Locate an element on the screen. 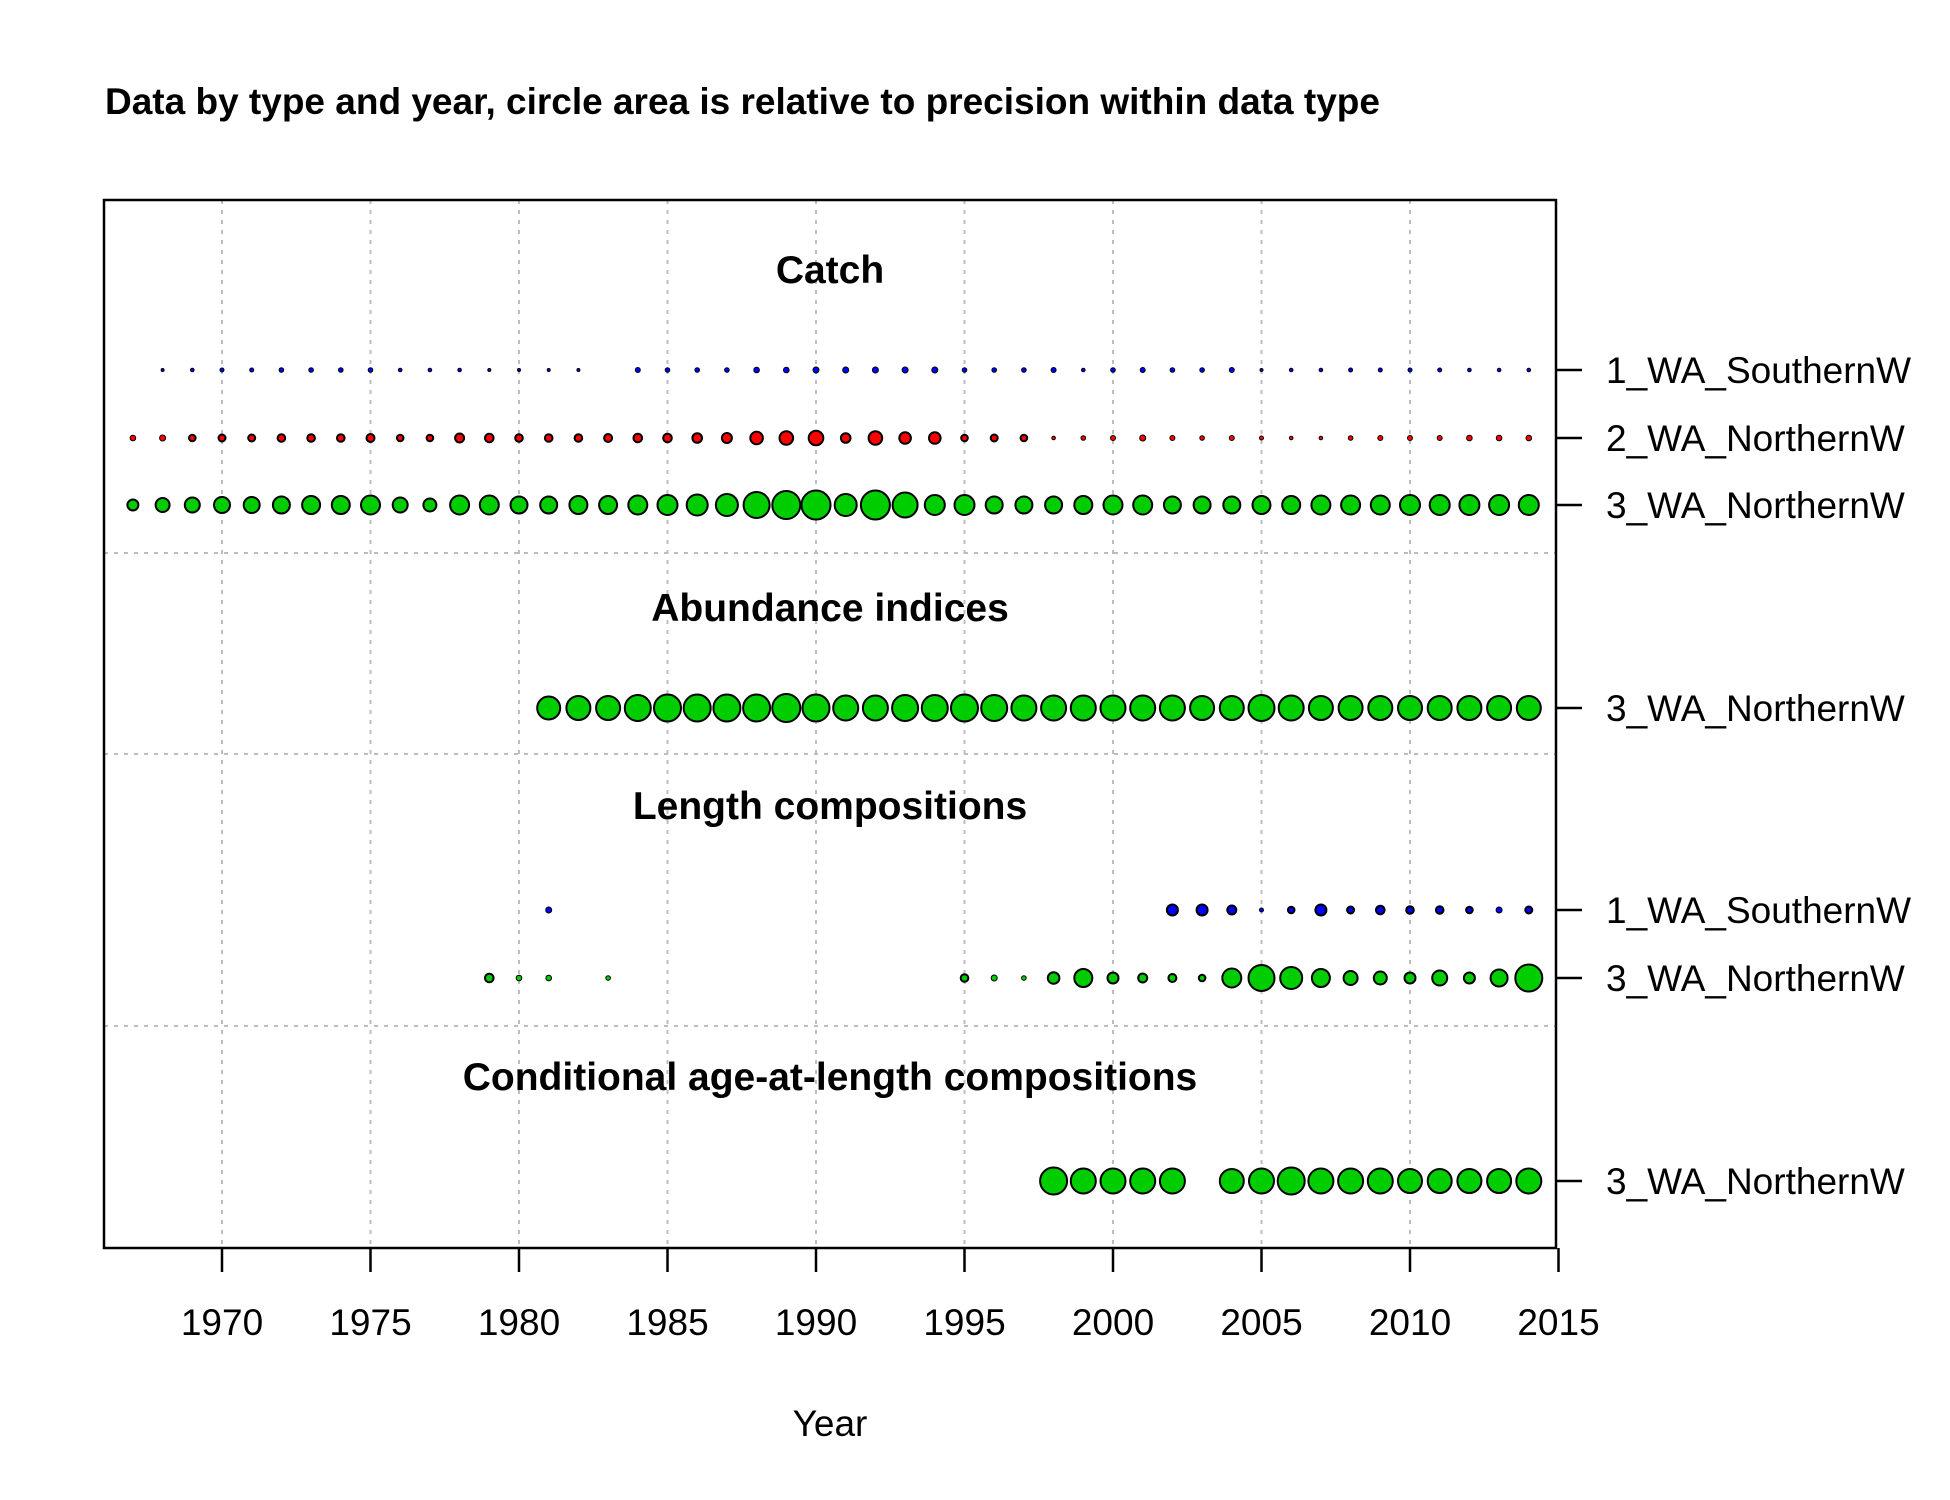 This screenshot has height=1500, width=1950. x-tick-label: 1975 is located at coordinates (370, 1322).